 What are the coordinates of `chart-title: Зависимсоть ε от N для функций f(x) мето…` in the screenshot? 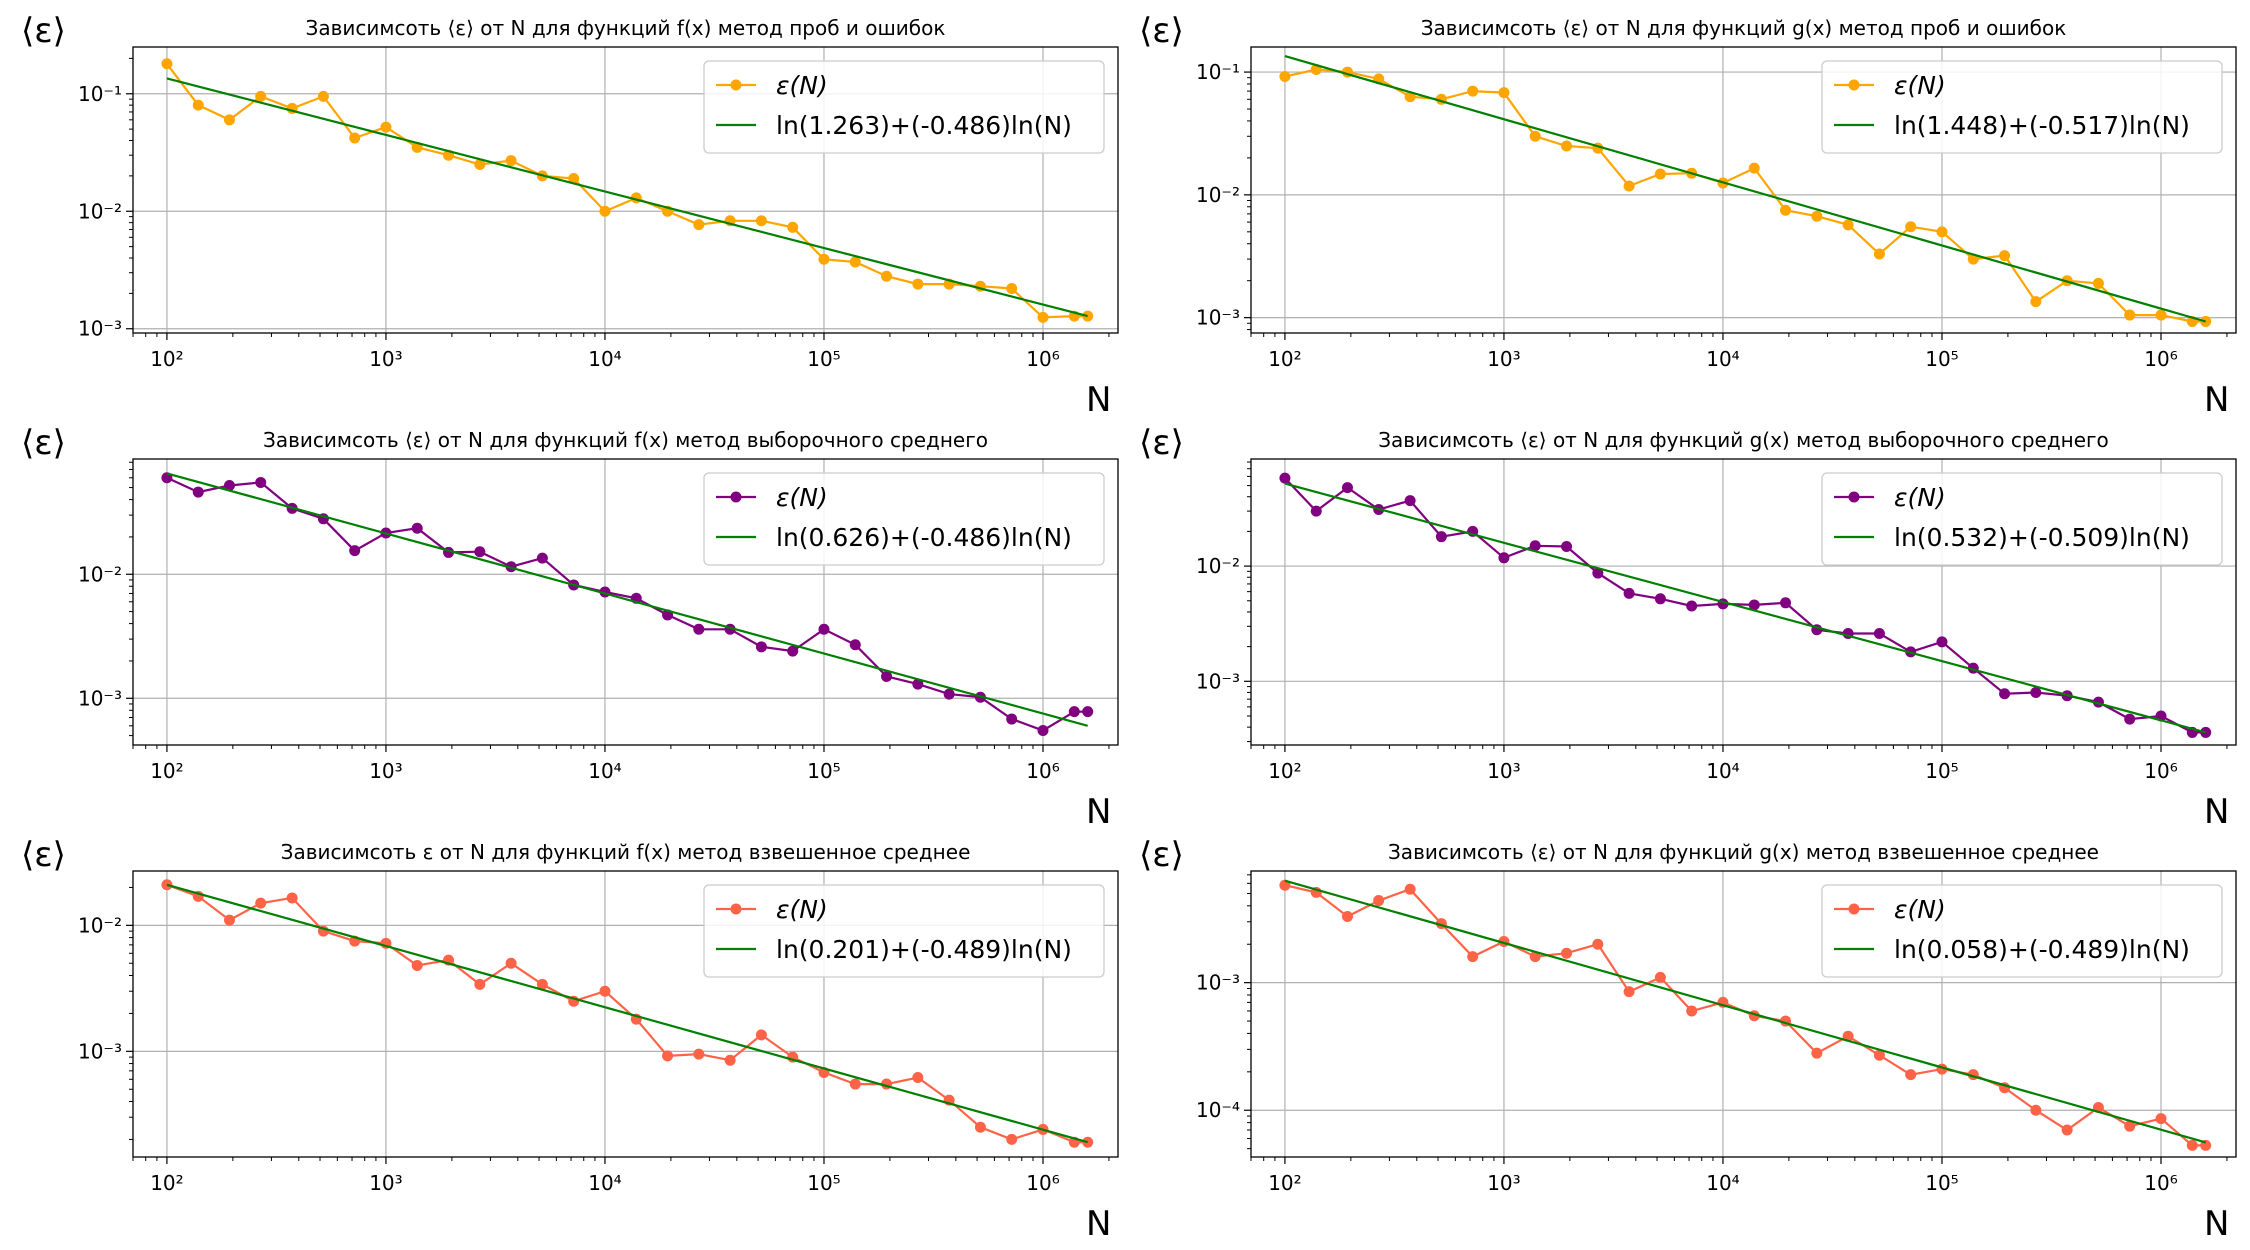 It's located at (626, 852).